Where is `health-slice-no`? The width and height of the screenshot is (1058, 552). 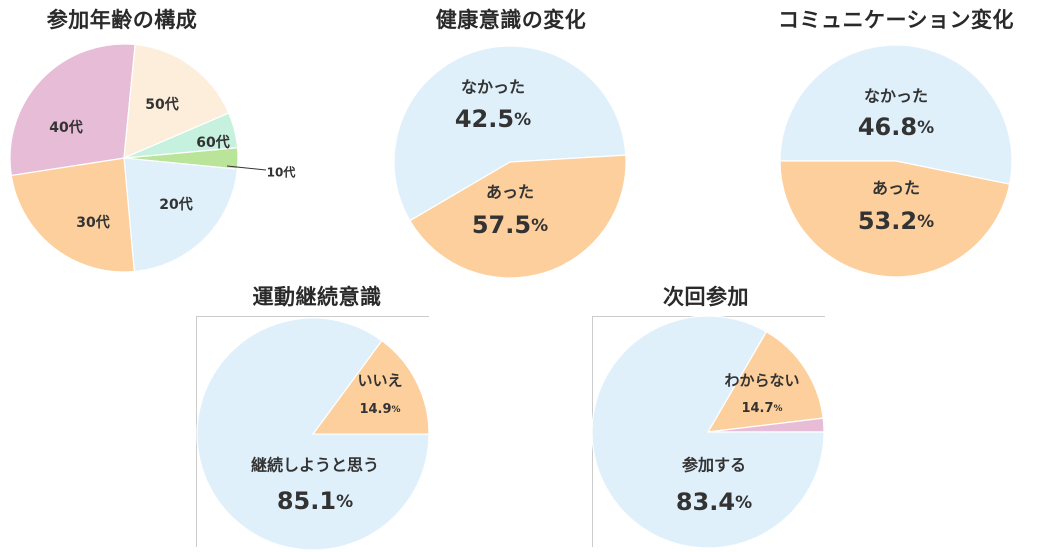
health-slice-no is located at coordinates (518, 216).